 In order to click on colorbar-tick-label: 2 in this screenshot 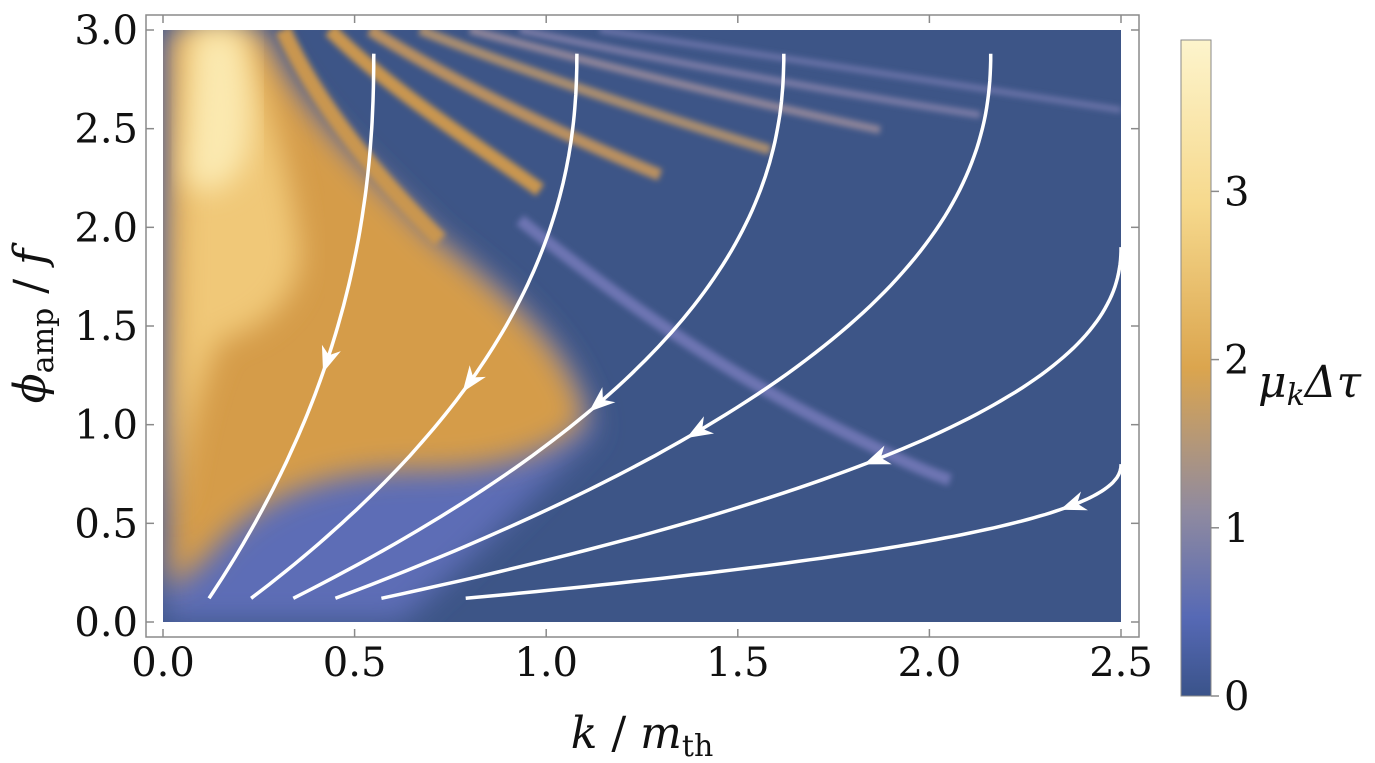, I will do `click(1236, 361)`.